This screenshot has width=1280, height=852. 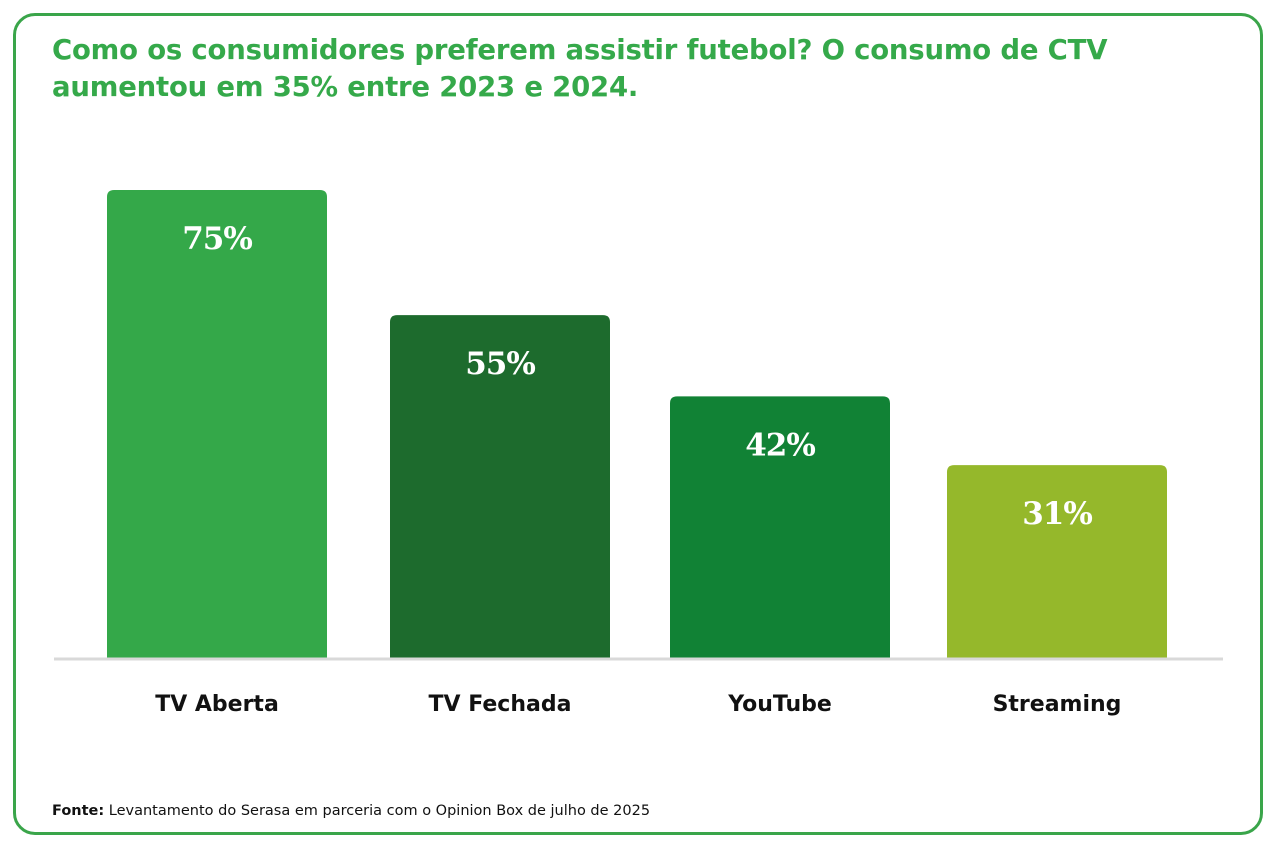 I want to click on bar-youtube, so click(x=780, y=527).